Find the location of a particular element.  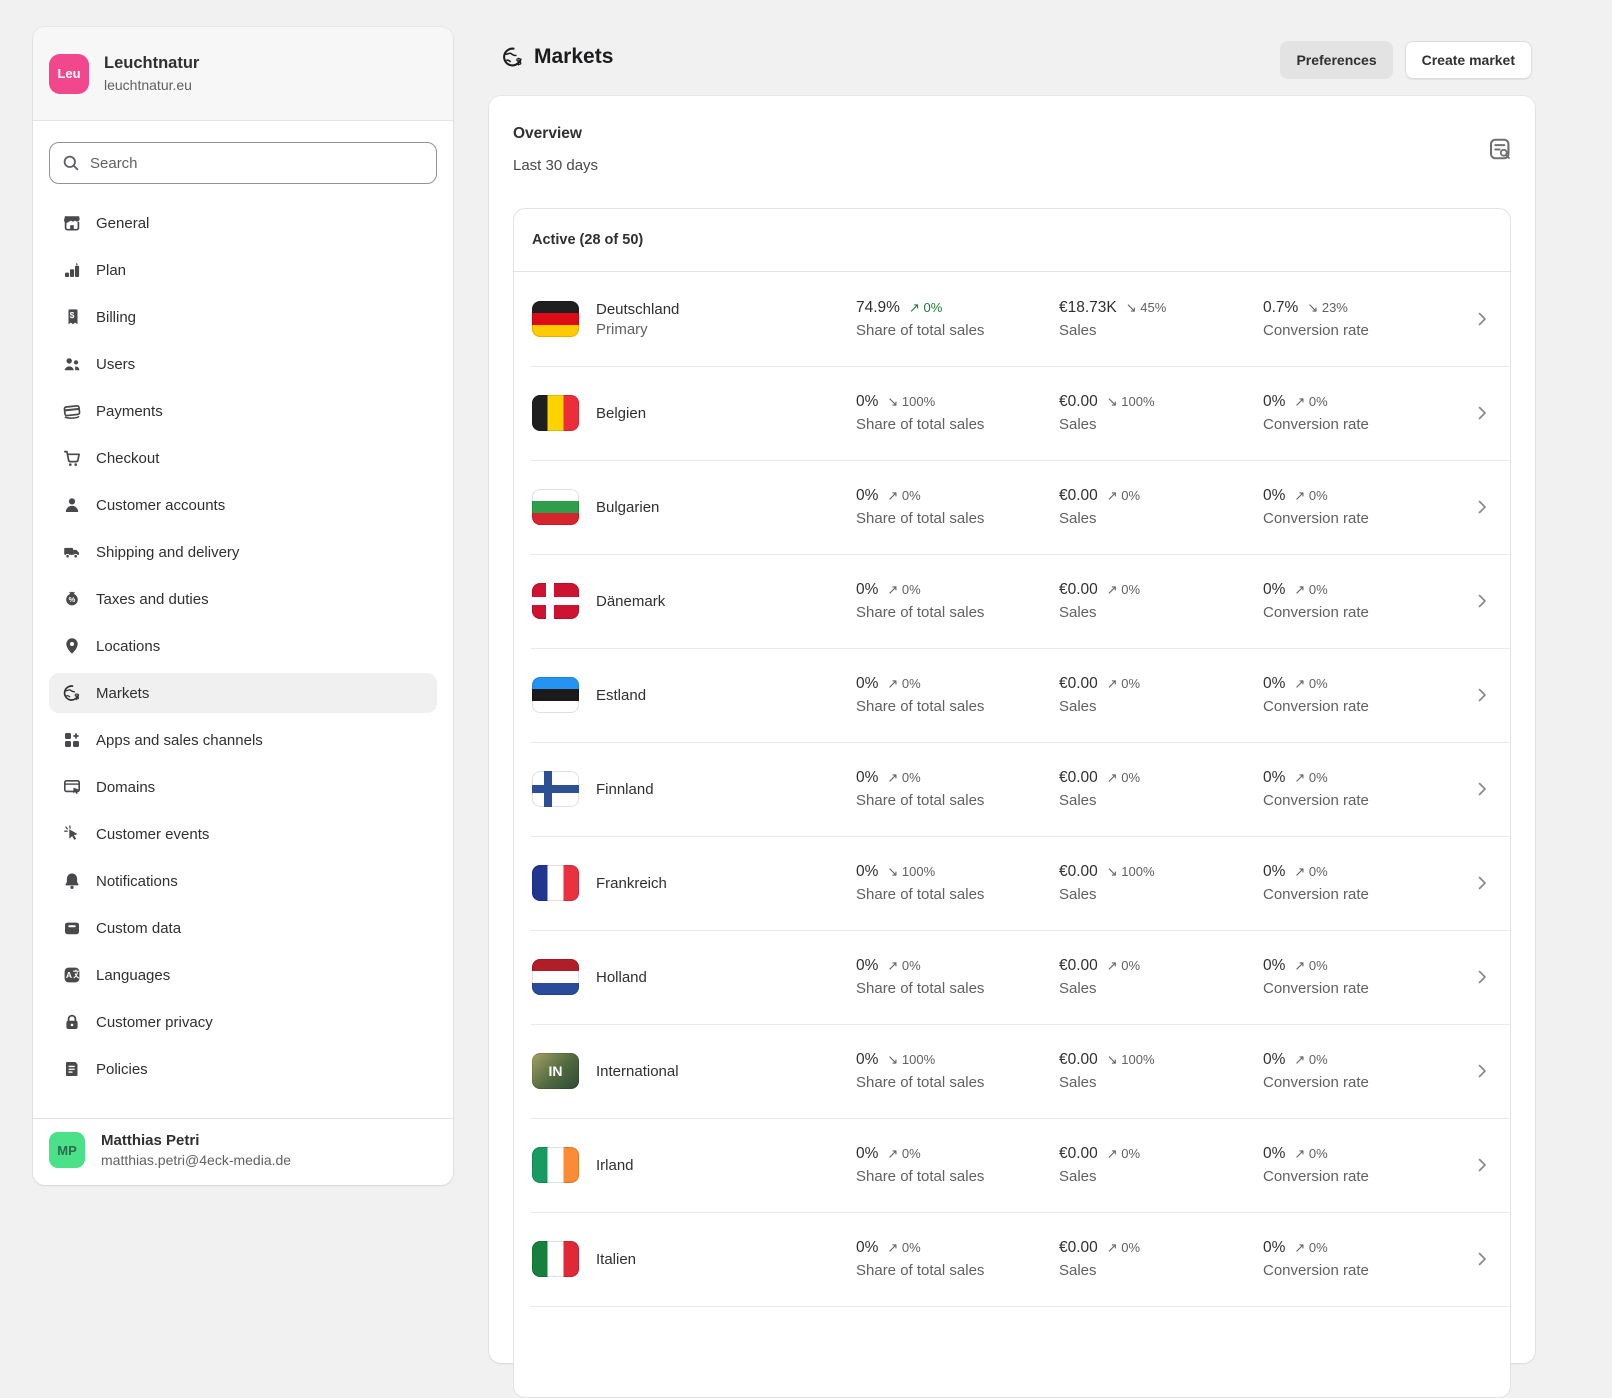

cart-icon is located at coordinates (71, 458).